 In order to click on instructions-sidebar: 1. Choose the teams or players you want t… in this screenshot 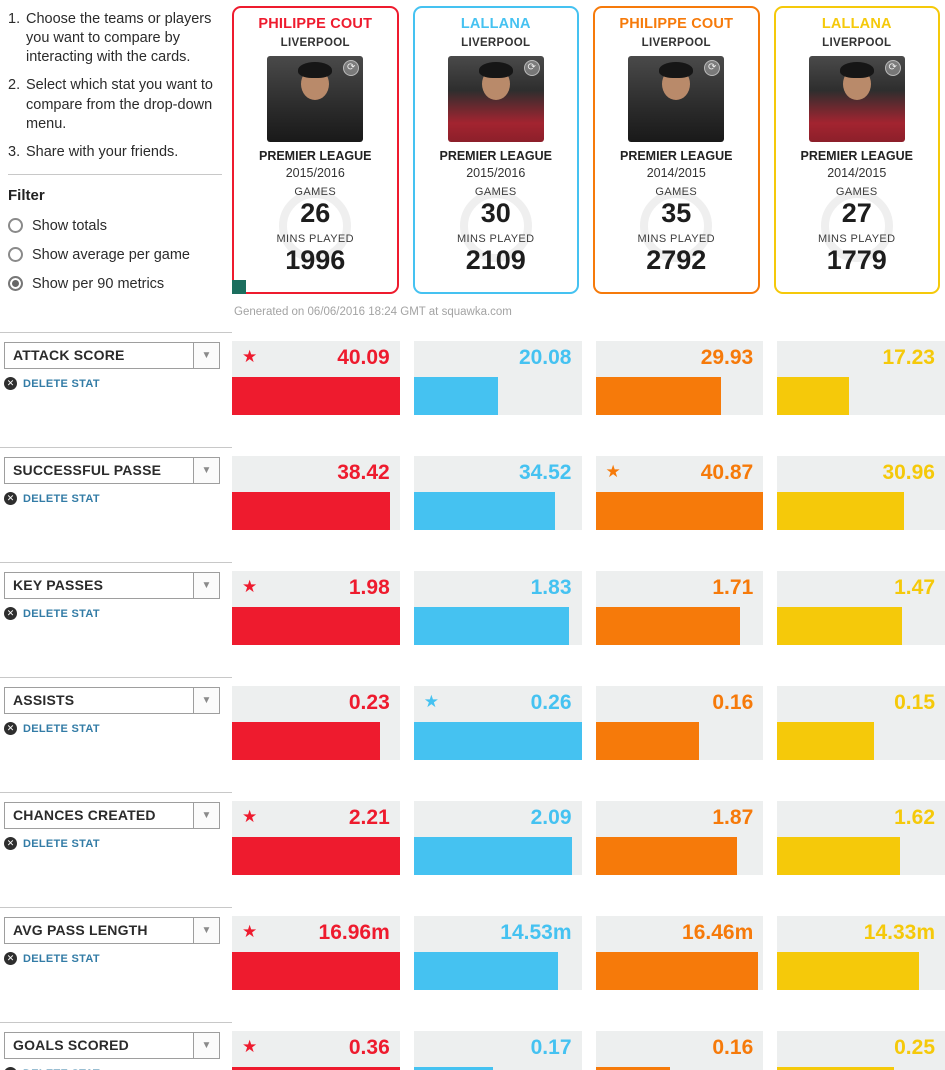, I will do `click(116, 152)`.